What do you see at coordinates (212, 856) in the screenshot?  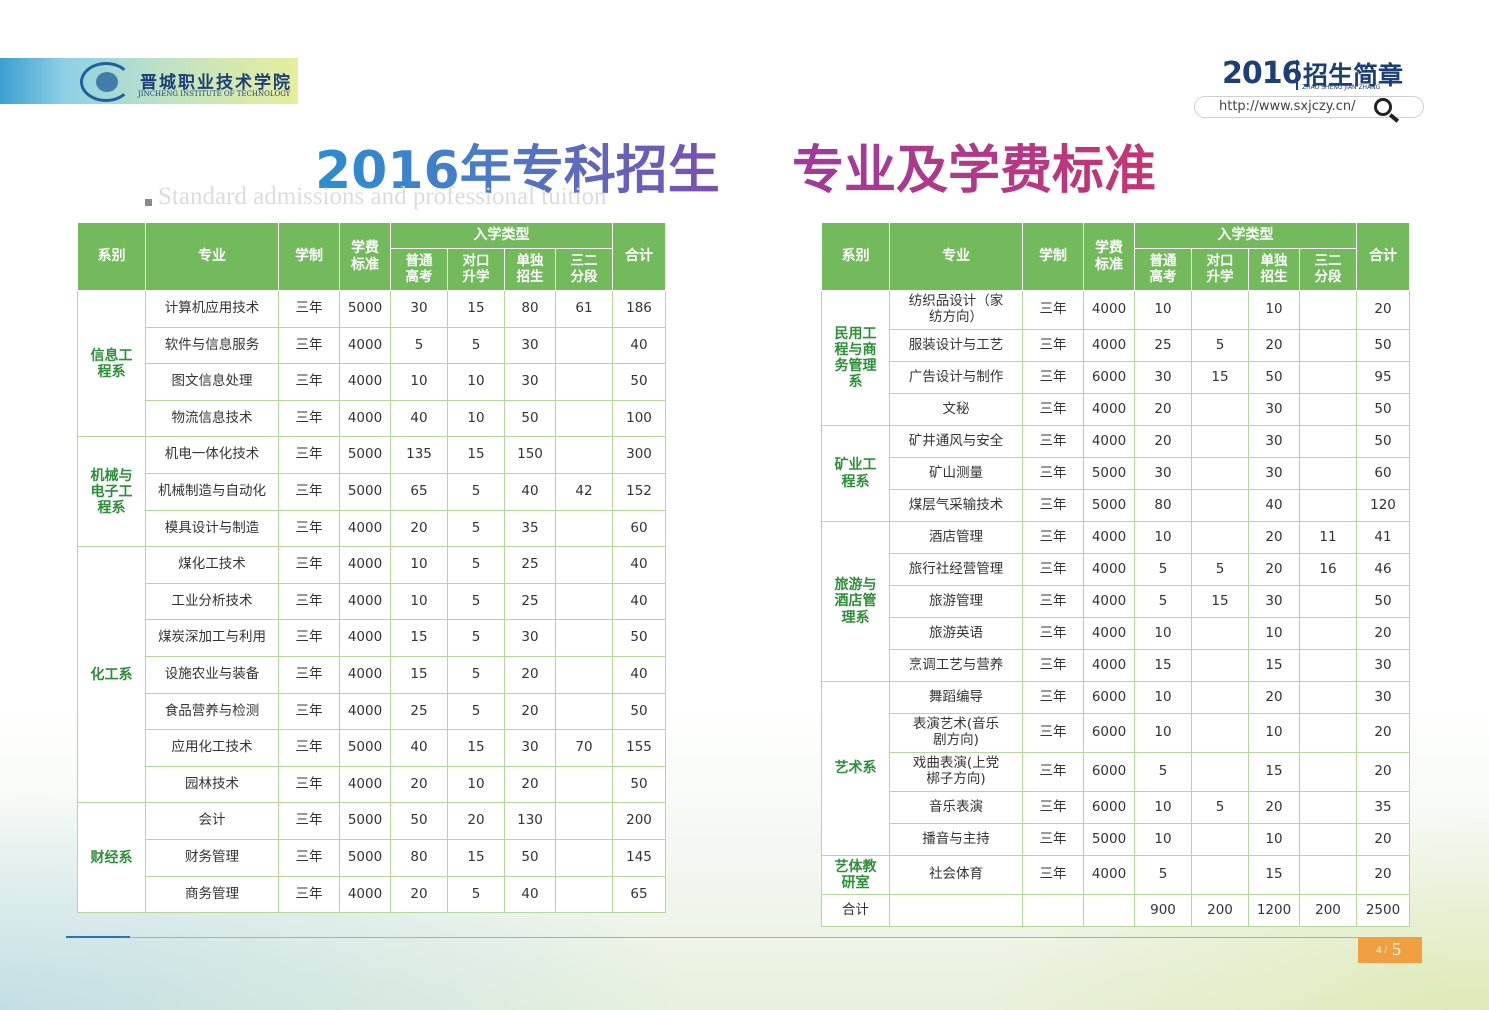 I see `major-name: 财务管理` at bounding box center [212, 856].